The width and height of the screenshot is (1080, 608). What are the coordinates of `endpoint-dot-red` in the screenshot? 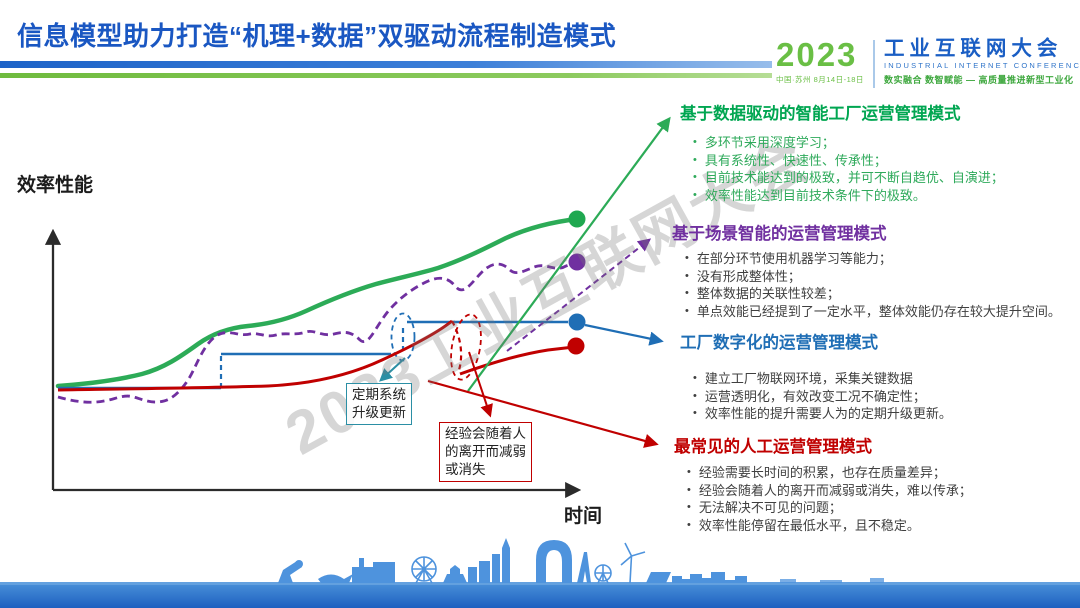 It's located at (576, 346).